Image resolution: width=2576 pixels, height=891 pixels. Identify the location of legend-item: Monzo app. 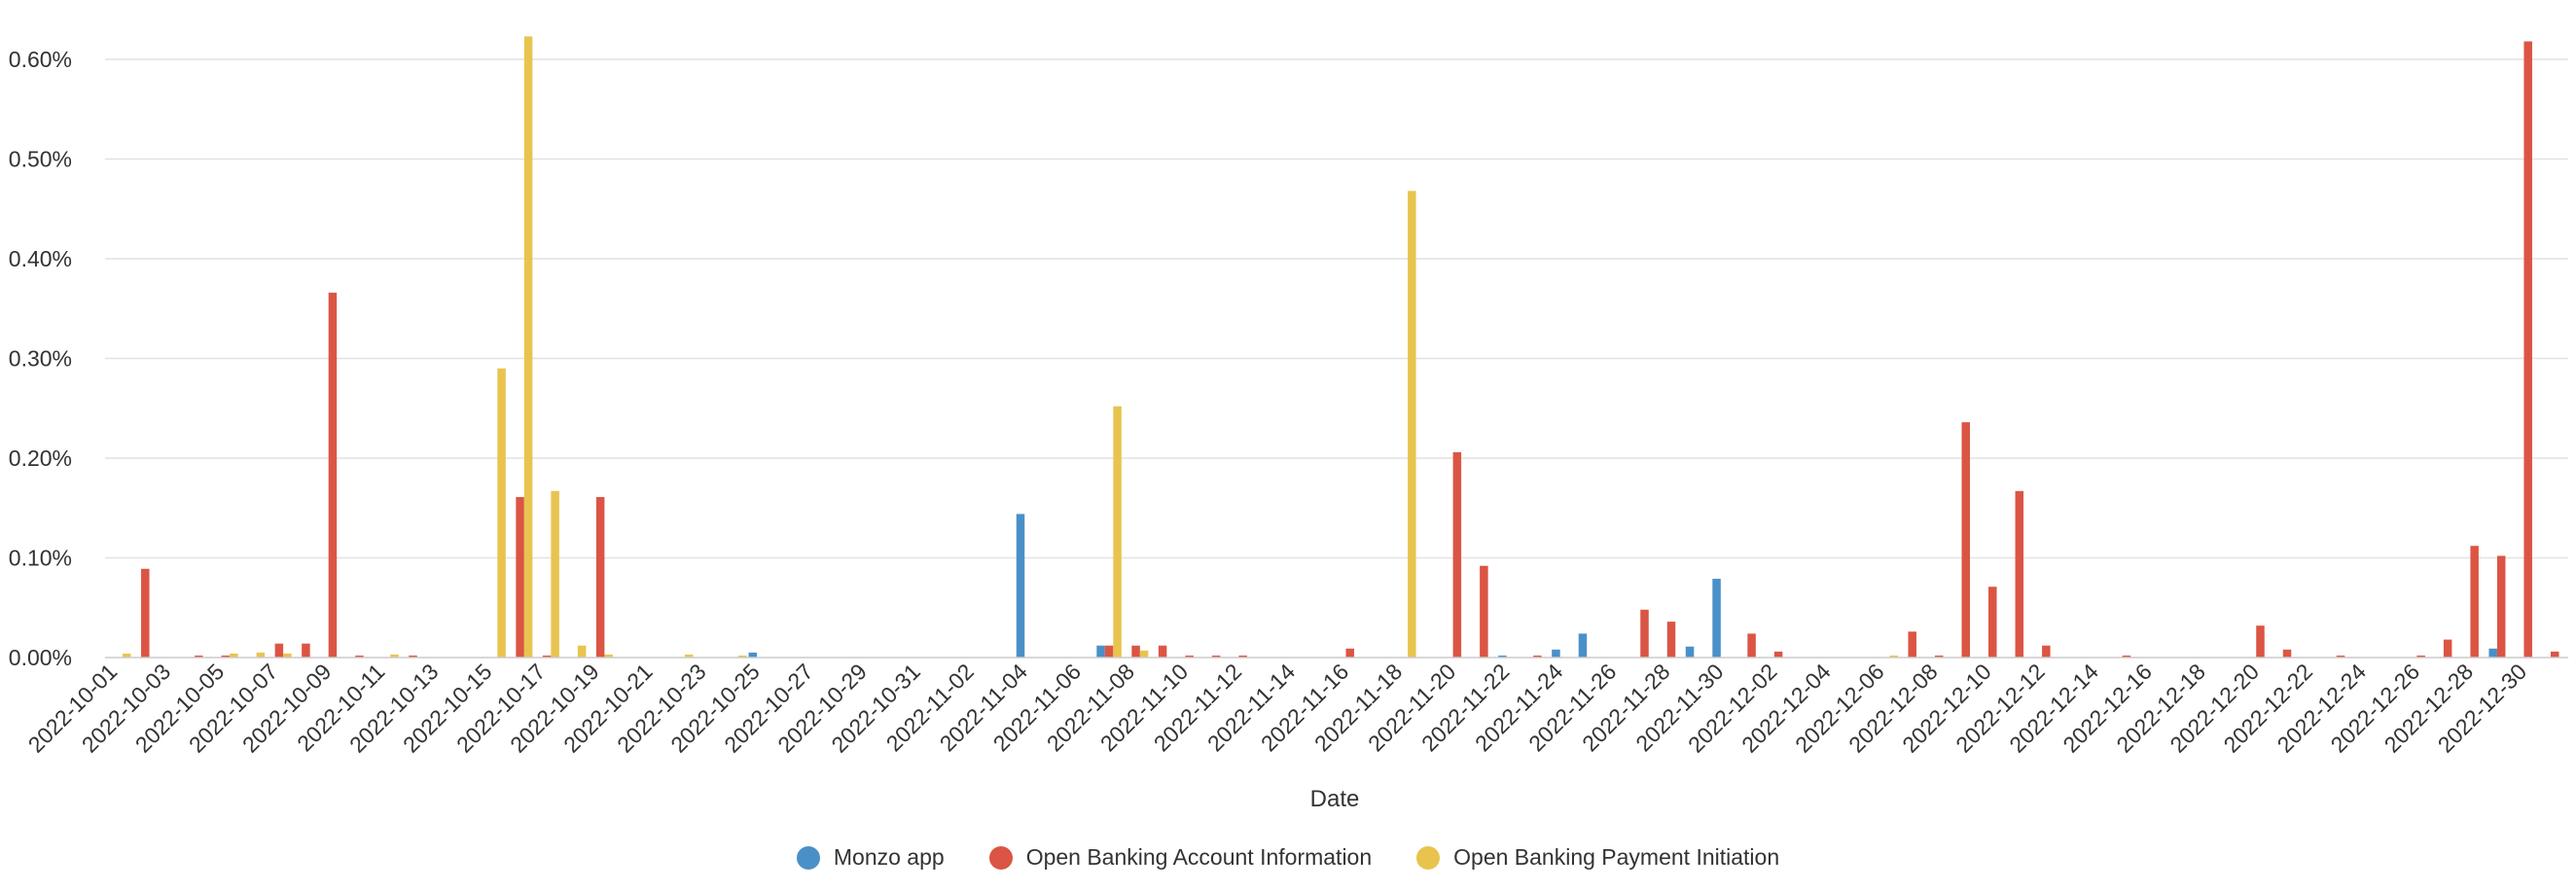
(870, 857).